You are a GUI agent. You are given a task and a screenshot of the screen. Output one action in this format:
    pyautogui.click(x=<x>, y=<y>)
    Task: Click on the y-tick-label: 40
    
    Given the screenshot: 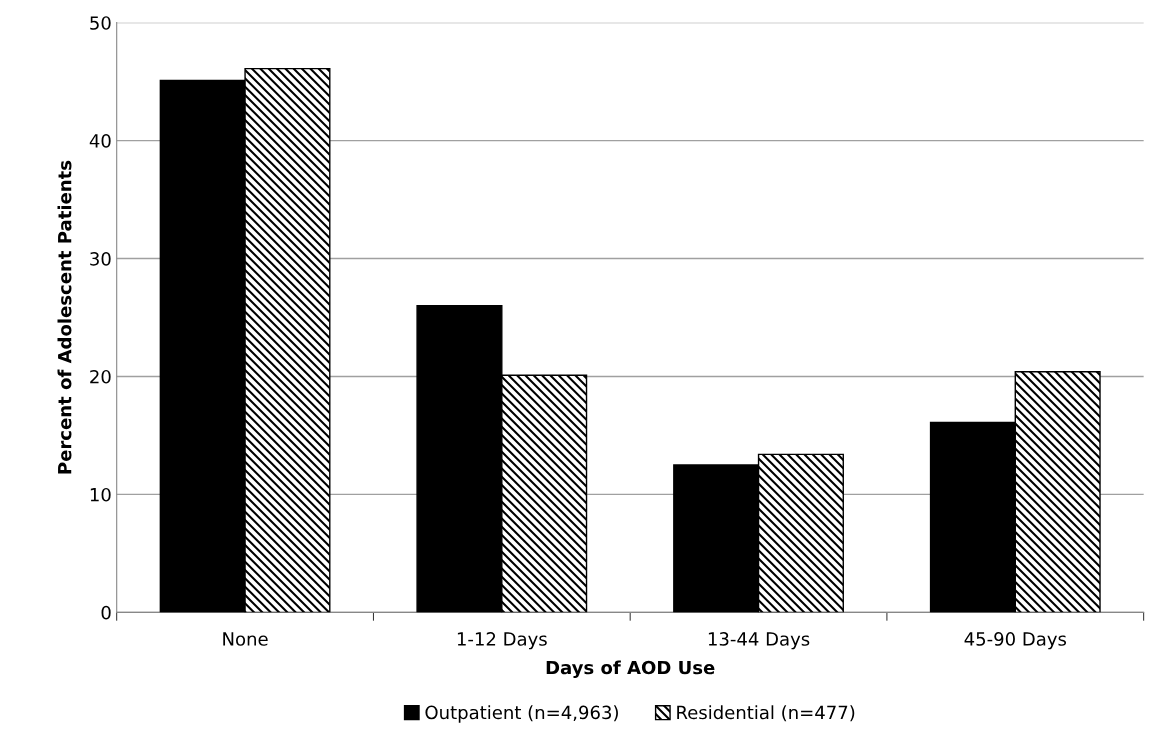 What is the action you would take?
    pyautogui.click(x=100, y=141)
    